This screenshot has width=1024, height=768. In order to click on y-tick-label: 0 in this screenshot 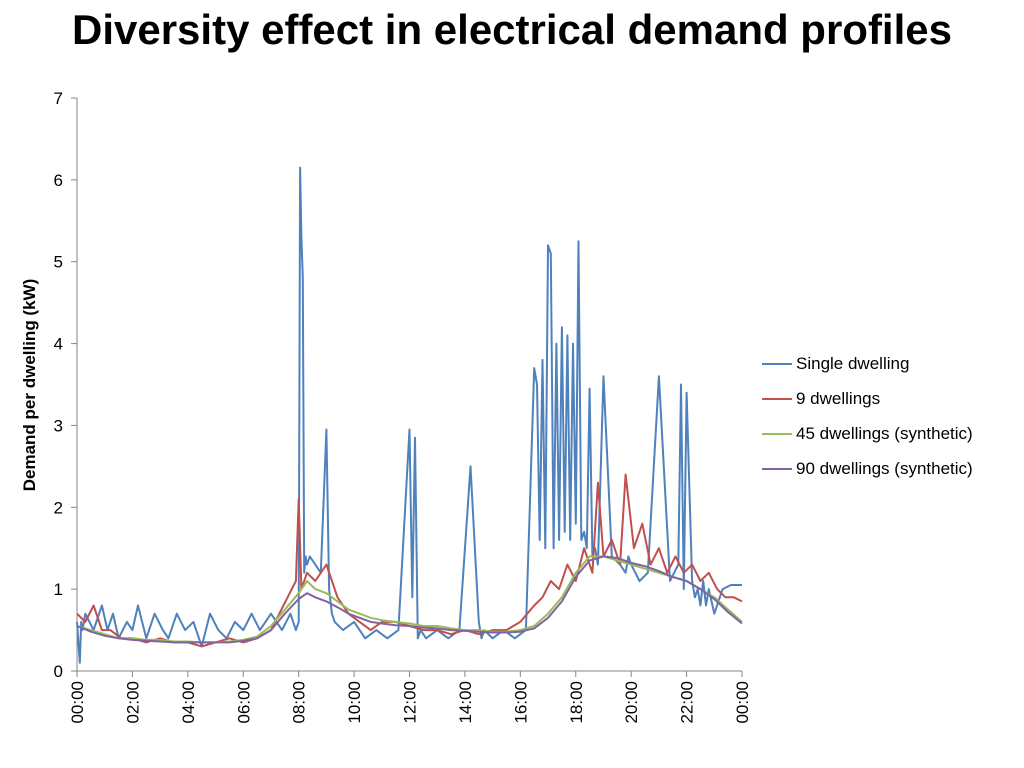, I will do `click(58, 671)`.